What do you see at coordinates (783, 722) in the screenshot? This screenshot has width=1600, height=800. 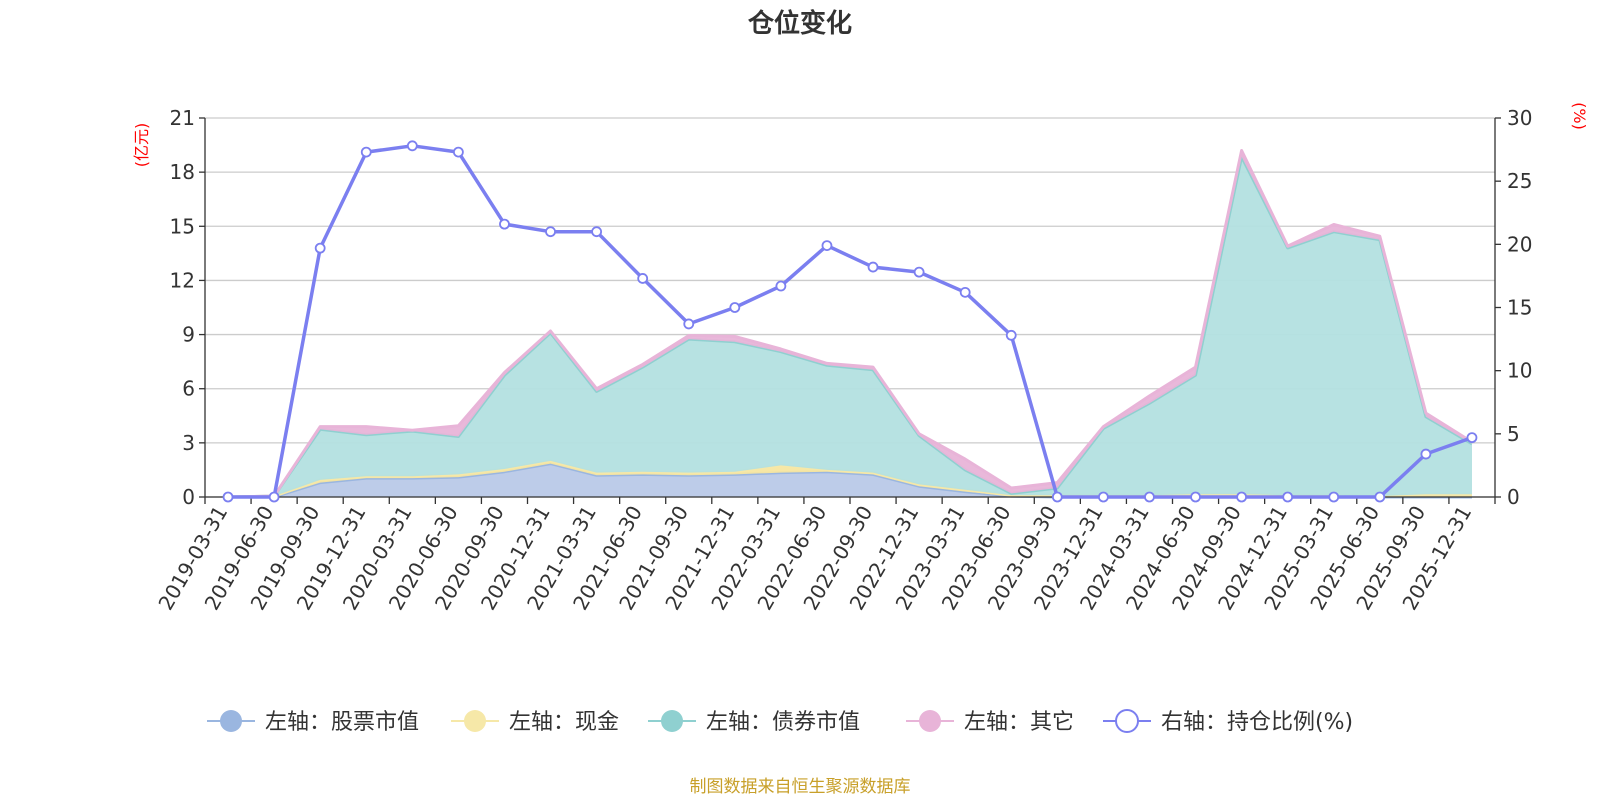 I see `legend-label: 左轴：债券市值` at bounding box center [783, 722].